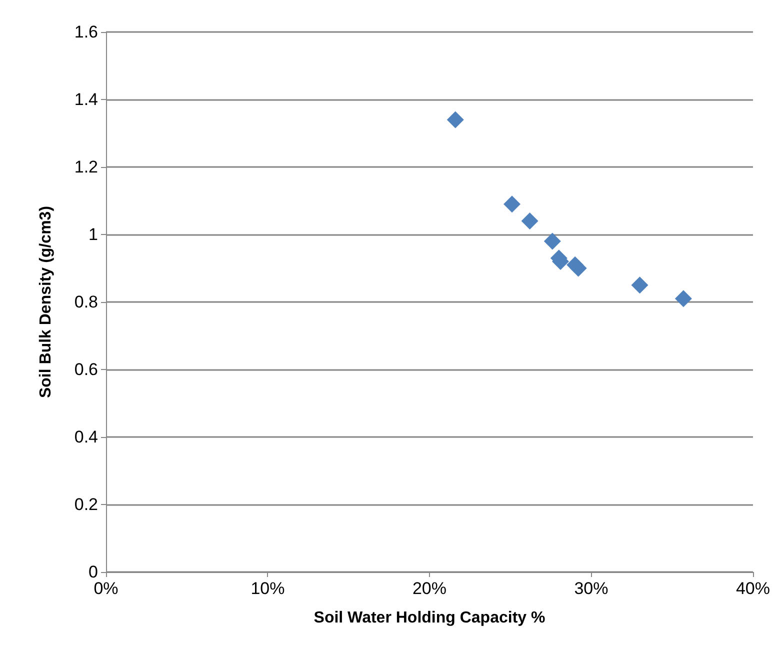  I want to click on x-tick-label: 40%, so click(753, 588).